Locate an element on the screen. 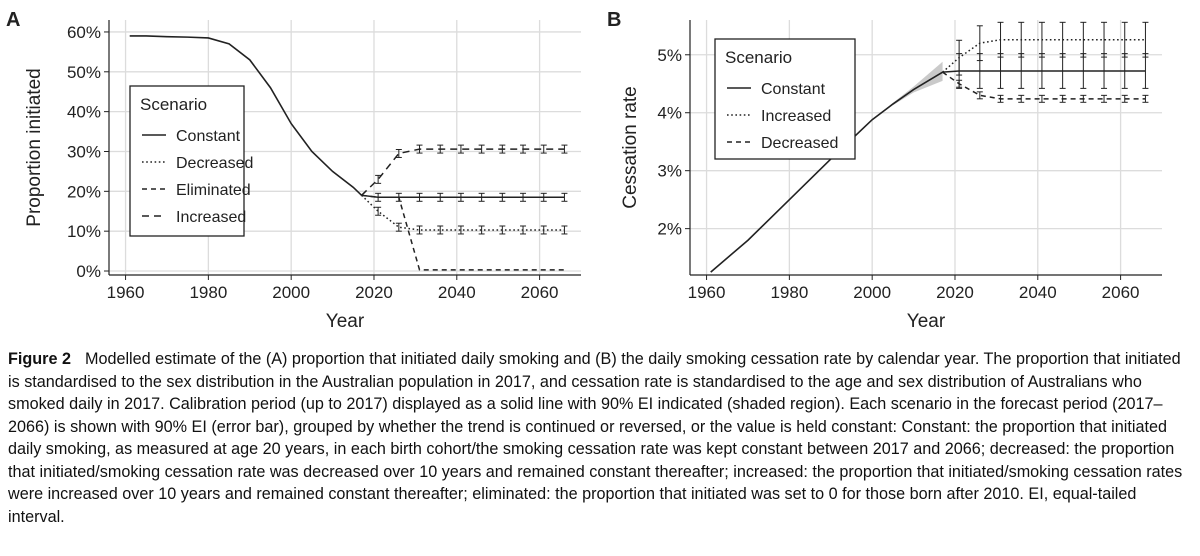 The image size is (1200, 556). y-tick-label: 5% is located at coordinates (669, 55).